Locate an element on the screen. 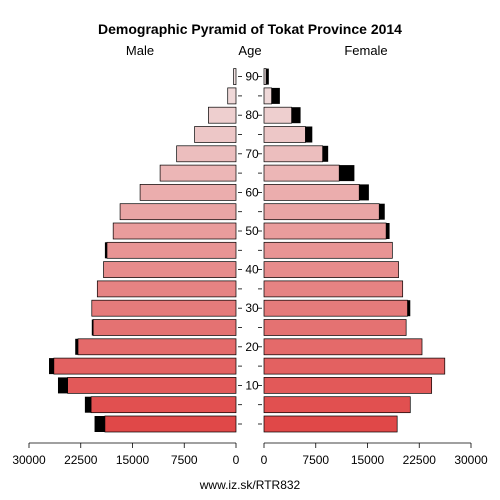 Image resolution: width=500 pixels, height=500 pixels. male-x-tick-label: 15000 is located at coordinates (133, 460).